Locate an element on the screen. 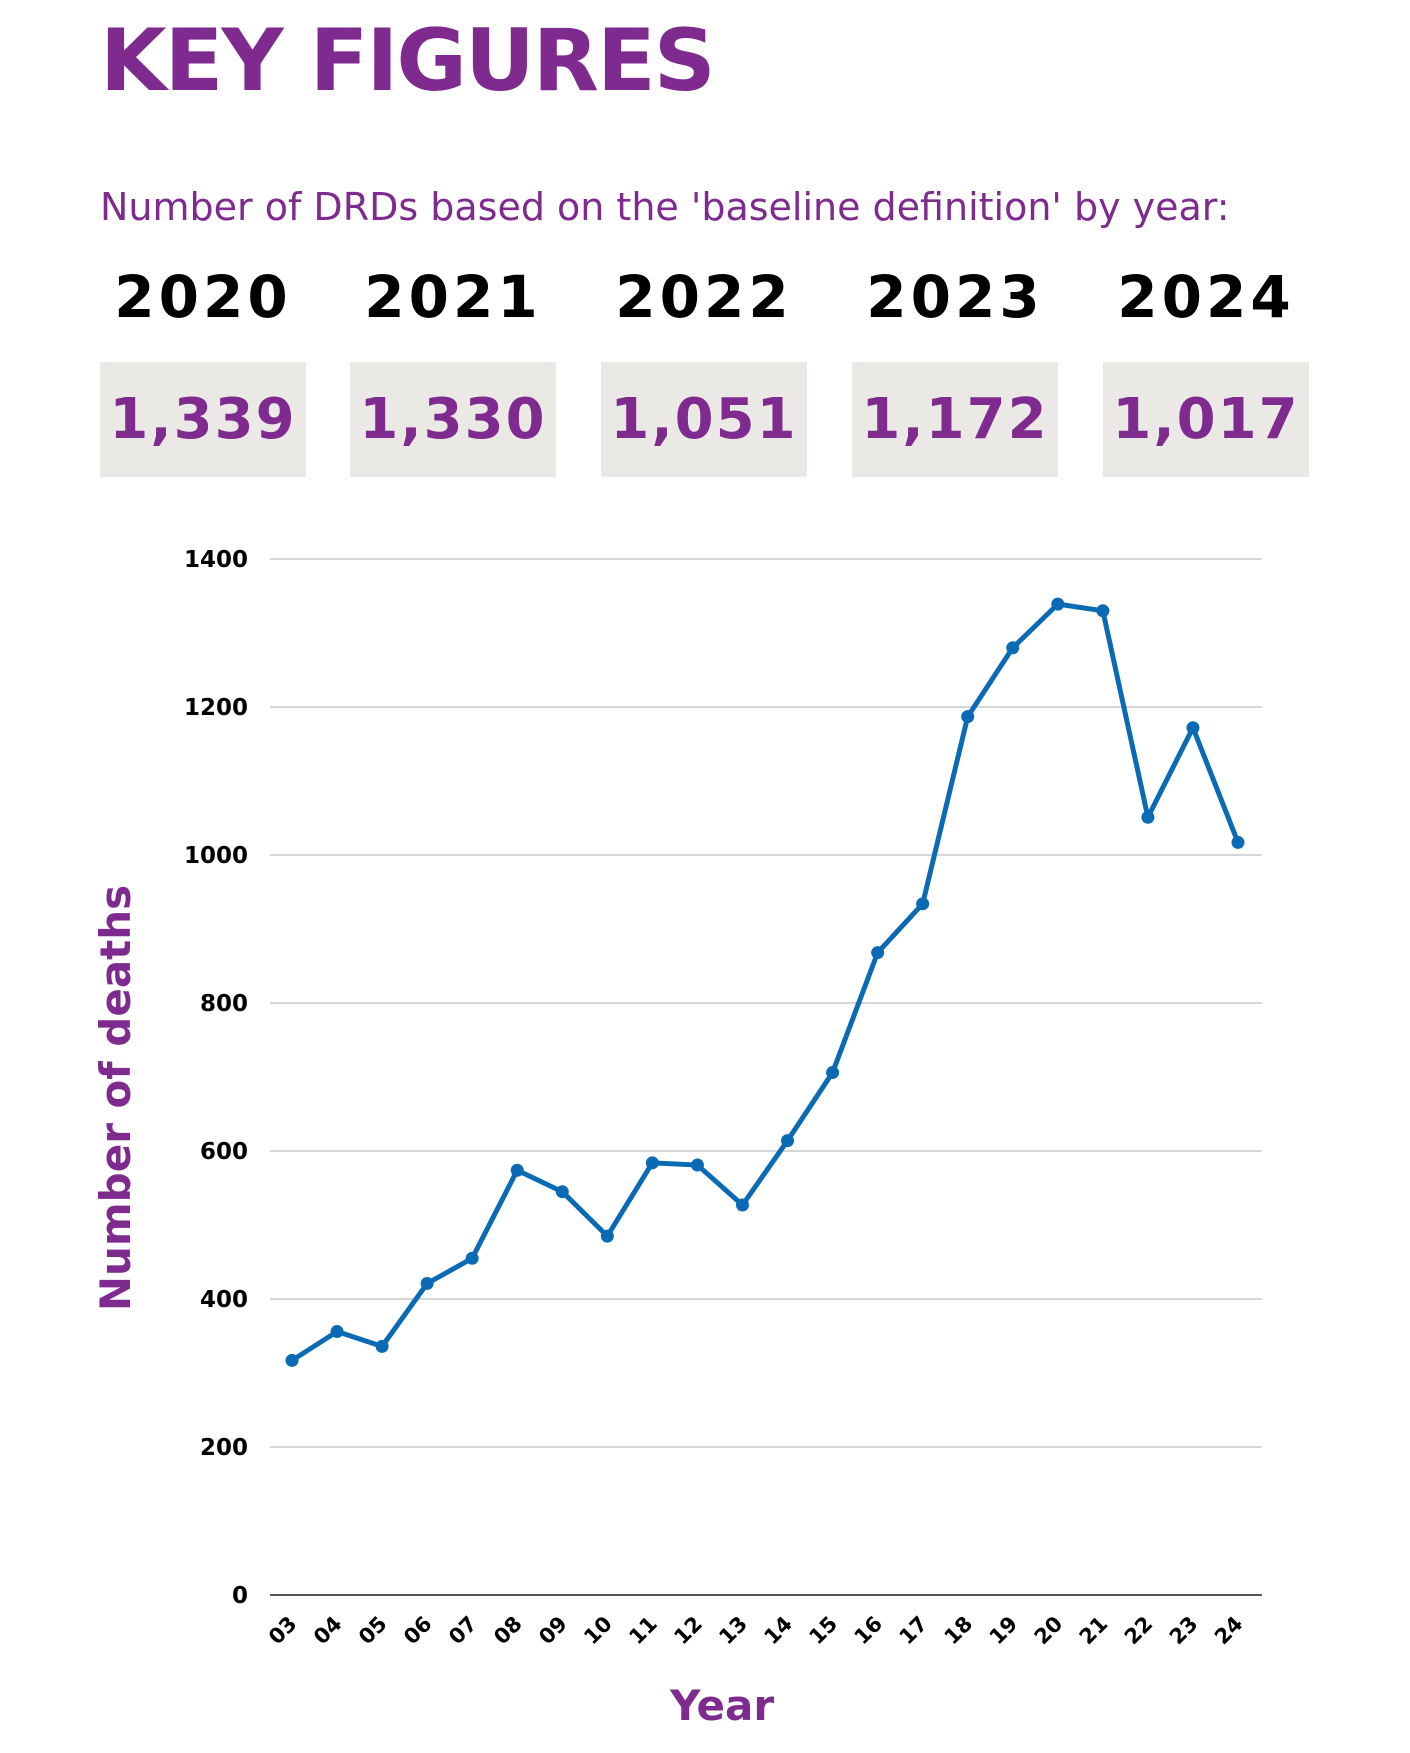 This screenshot has width=1410, height=1753. x-tick-label: 14 is located at coordinates (778, 1631).